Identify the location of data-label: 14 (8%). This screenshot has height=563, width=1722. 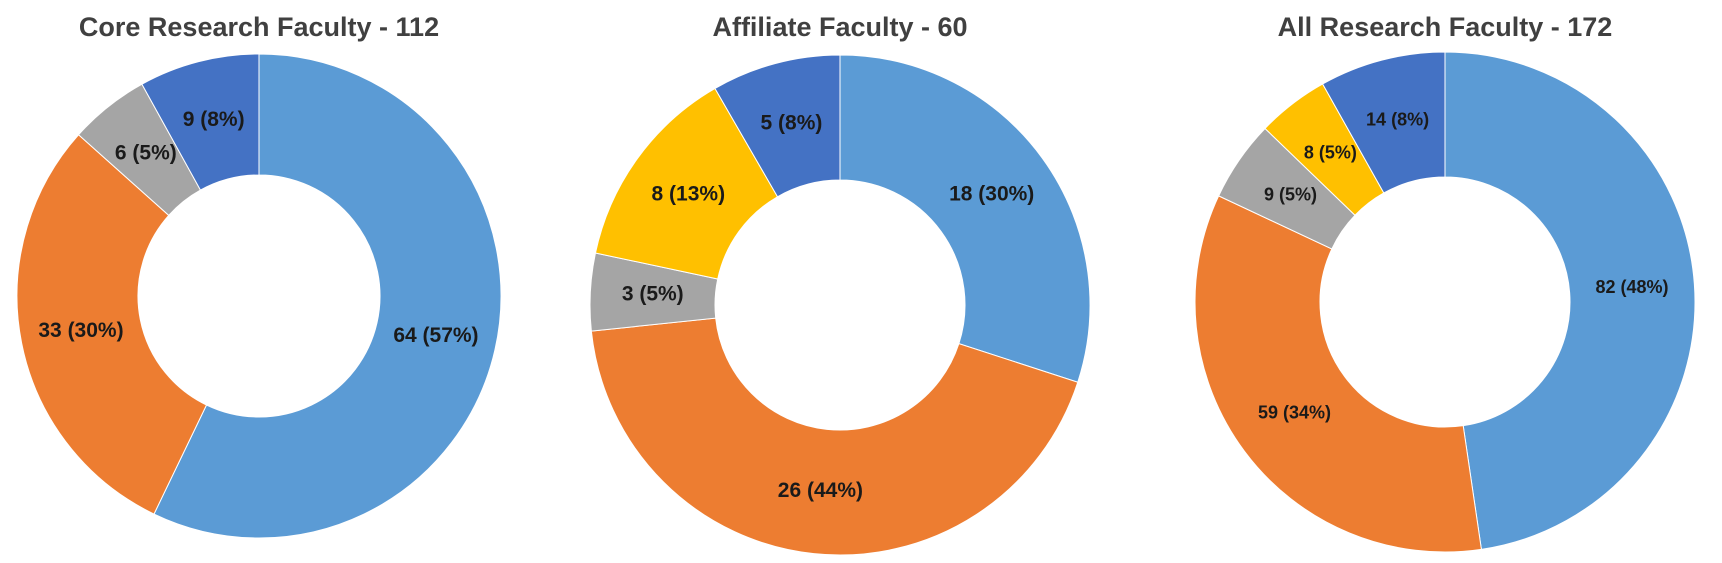
(1397, 119).